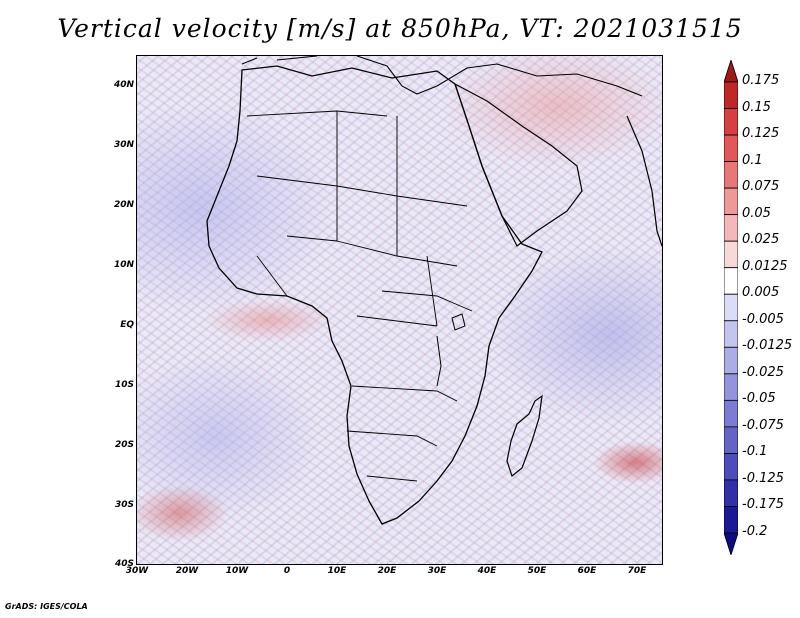 The width and height of the screenshot is (800, 618). Describe the element at coordinates (439, 361) in the screenshot. I see `lake-tanganyika` at that location.